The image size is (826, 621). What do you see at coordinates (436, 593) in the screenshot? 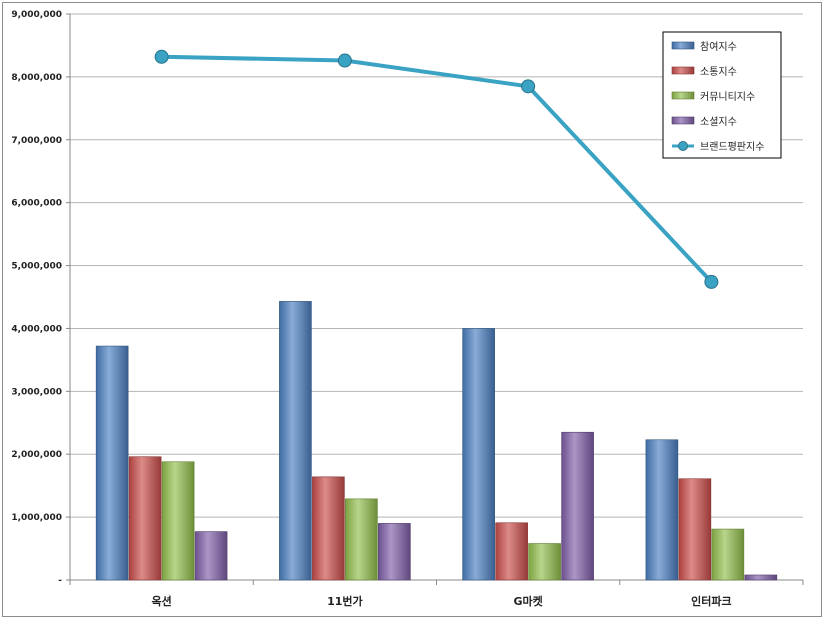
I see `x-axis: 옥션 11번가 G마켓 인터파크` at bounding box center [436, 593].